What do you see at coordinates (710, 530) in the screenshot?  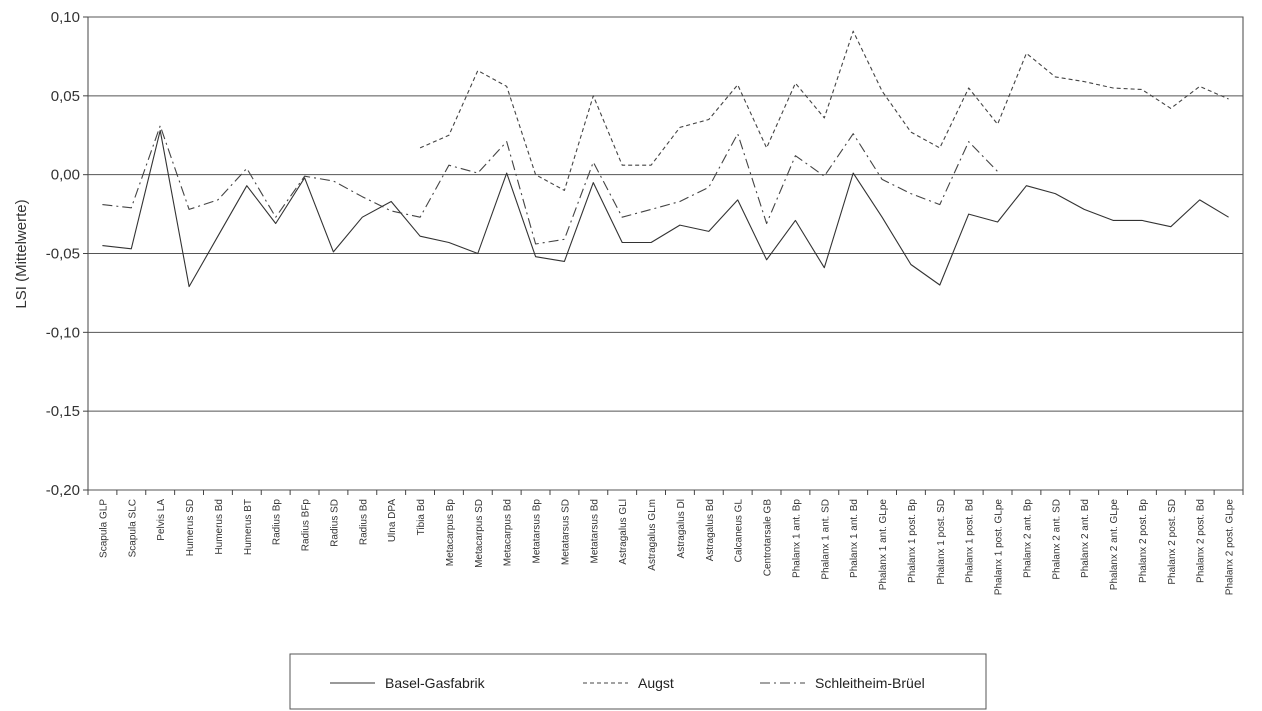 I see `x-tick-label: Astragalus Bd` at bounding box center [710, 530].